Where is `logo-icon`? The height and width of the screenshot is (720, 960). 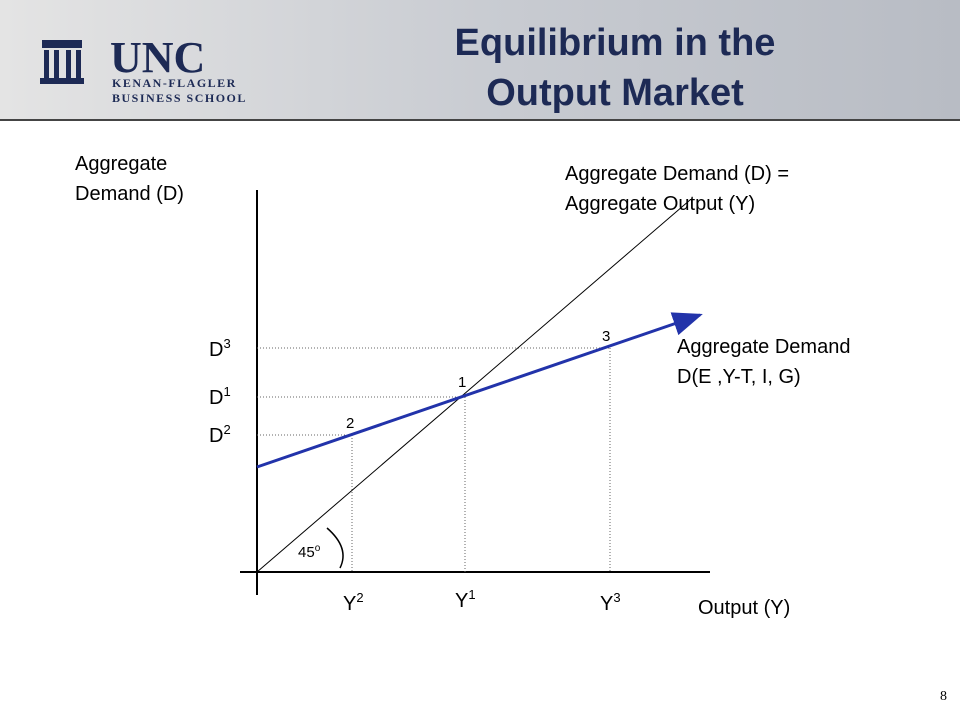 logo-icon is located at coordinates (62, 62).